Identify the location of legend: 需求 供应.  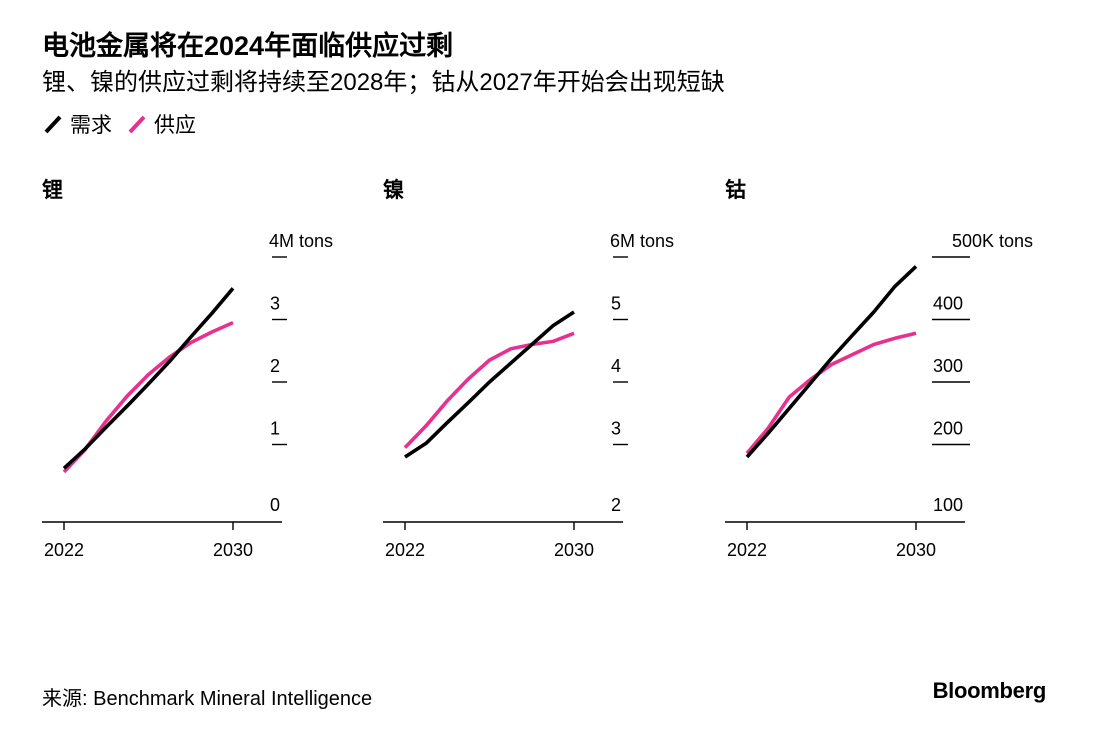
(126, 124).